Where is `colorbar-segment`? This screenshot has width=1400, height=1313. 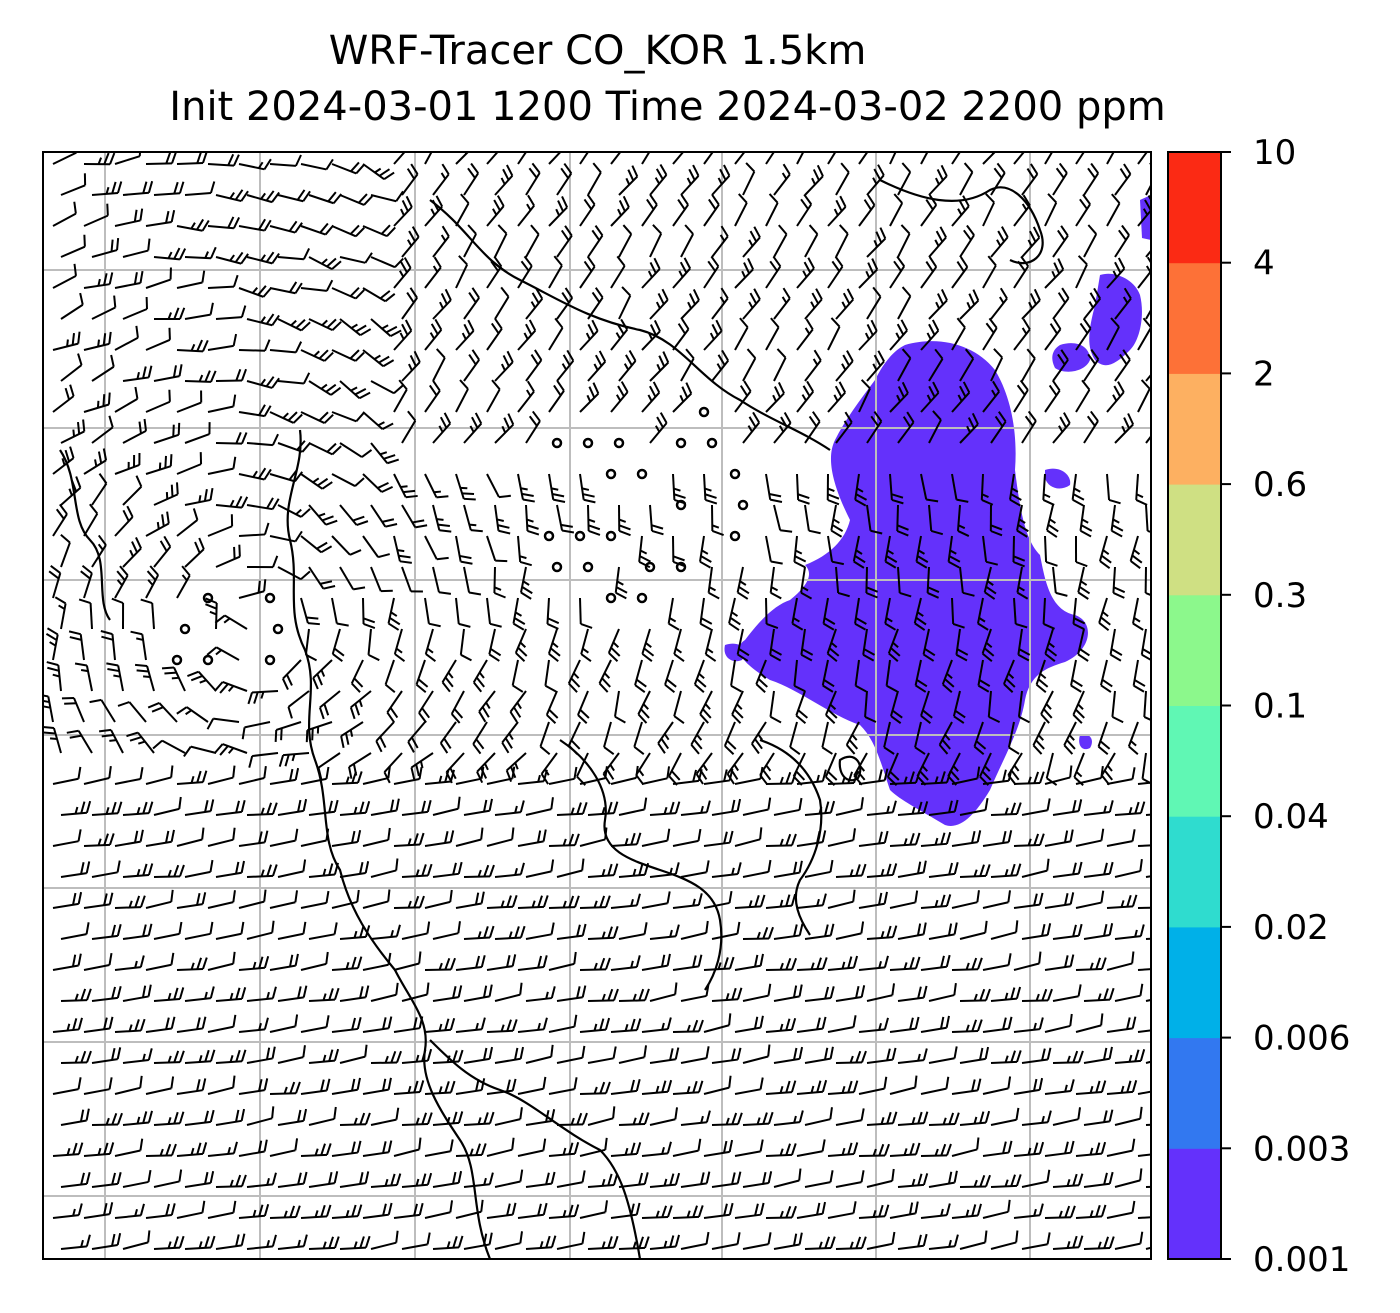 colorbar-segment is located at coordinates (1194, 1204).